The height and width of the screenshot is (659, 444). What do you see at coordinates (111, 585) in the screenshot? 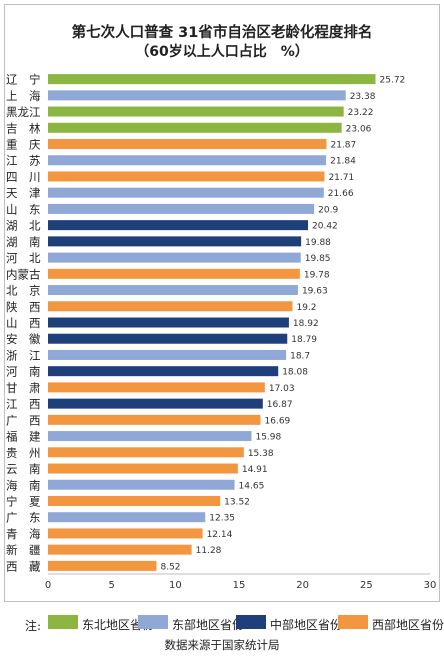
I see `x-tick-label: 5` at bounding box center [111, 585].